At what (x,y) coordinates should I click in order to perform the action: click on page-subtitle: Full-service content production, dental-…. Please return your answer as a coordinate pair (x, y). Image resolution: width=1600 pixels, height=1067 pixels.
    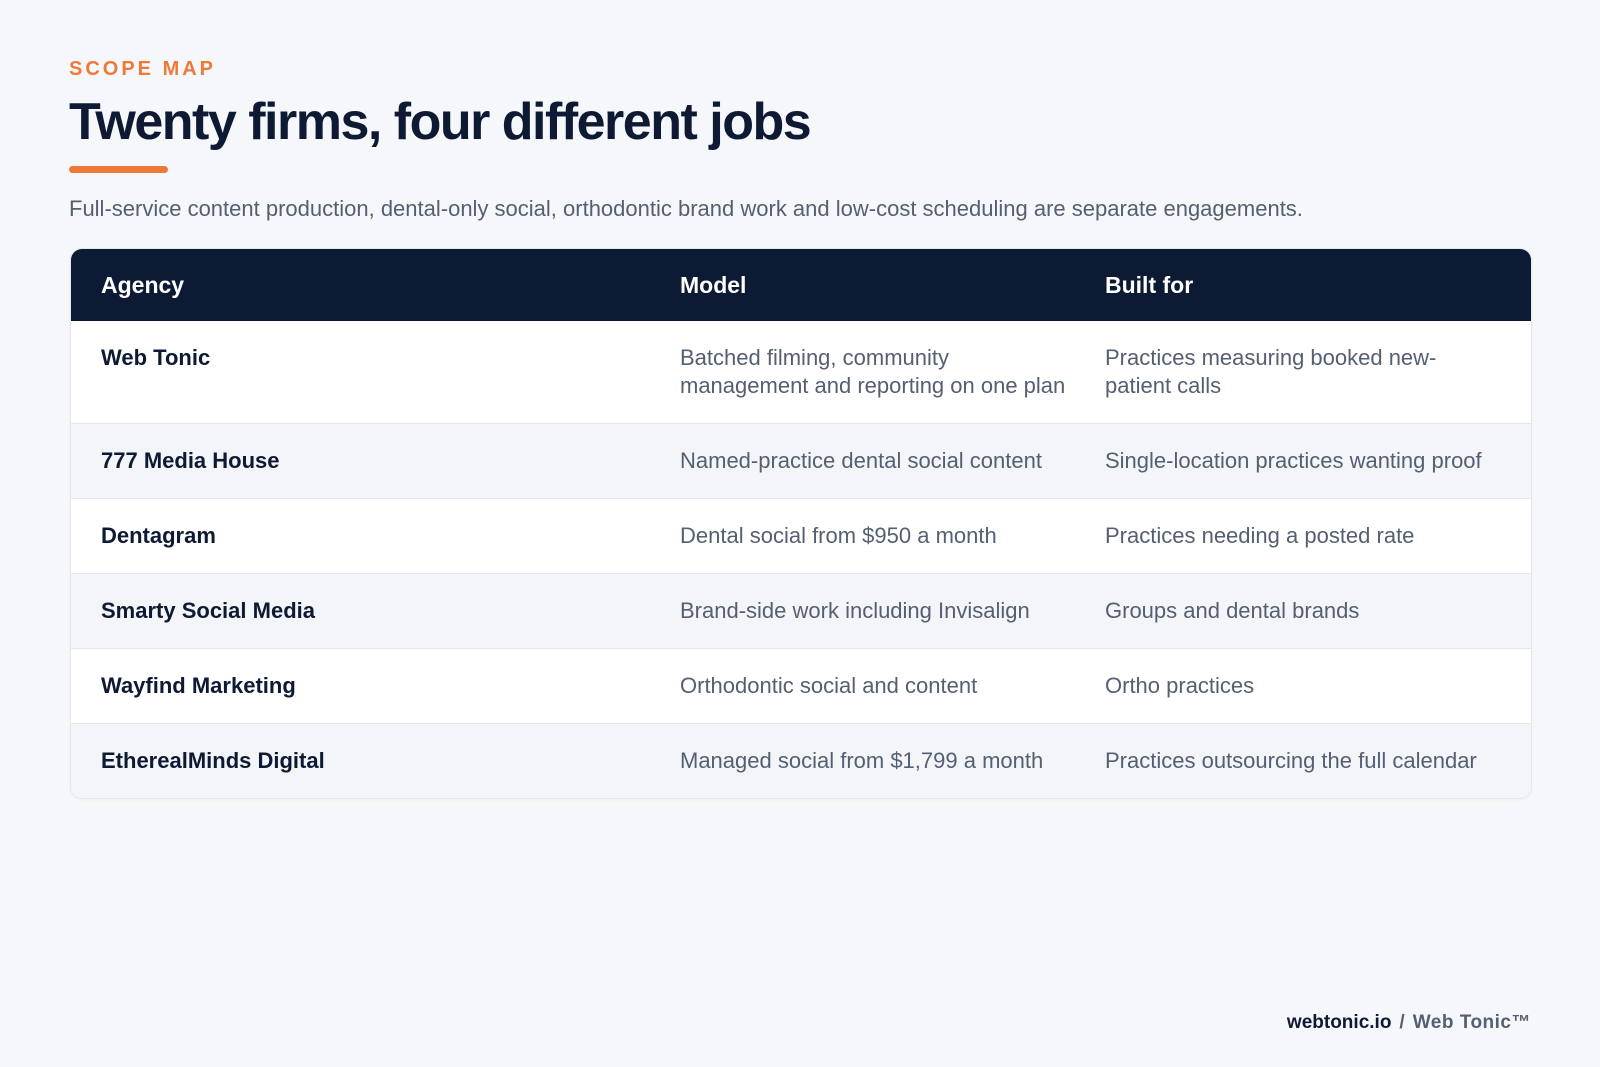
    Looking at the image, I should click on (686, 208).